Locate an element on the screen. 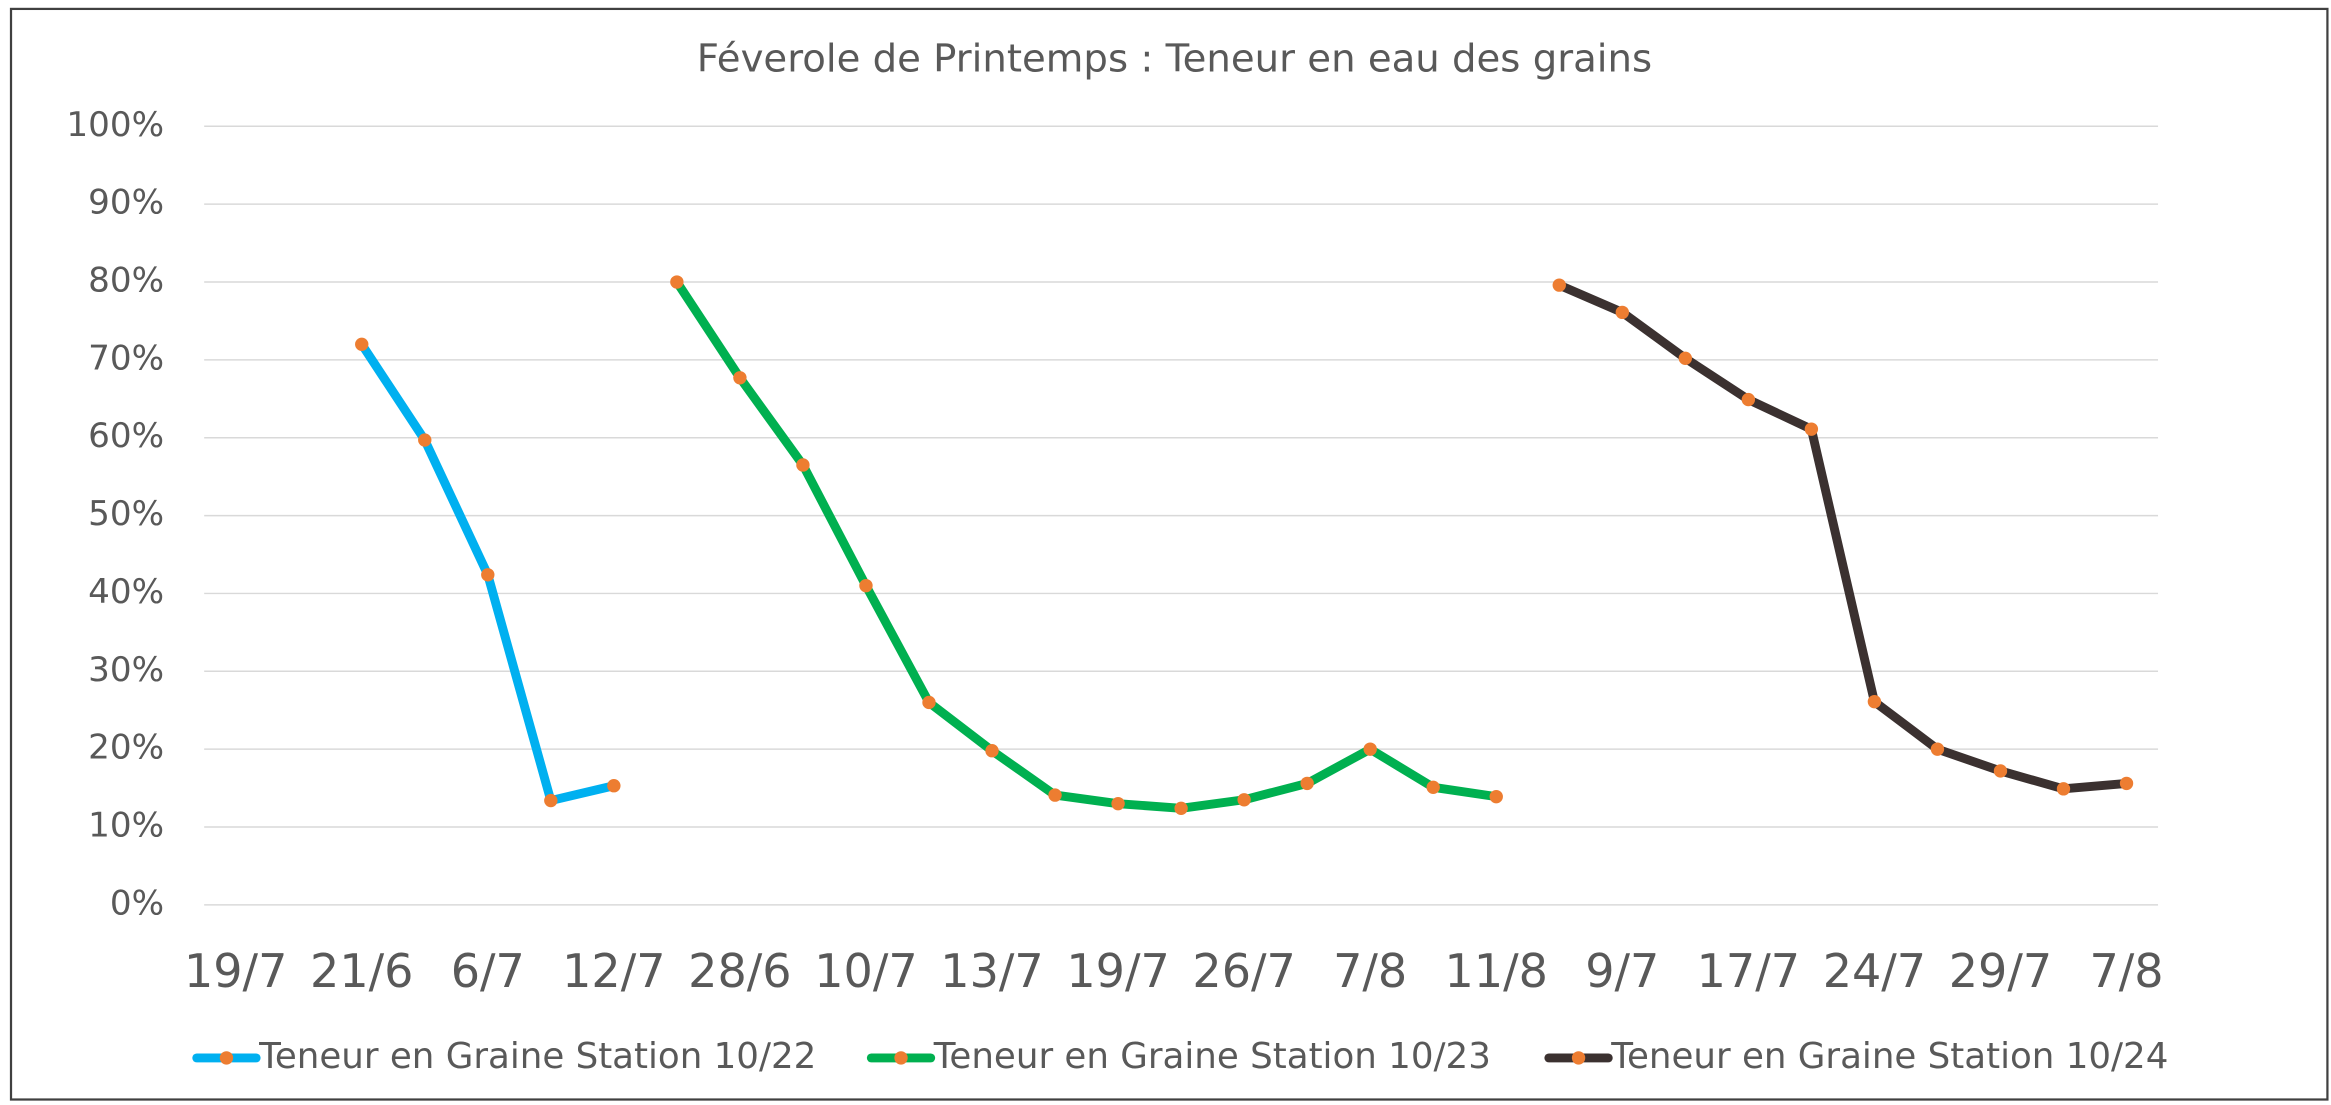  y-tick-label: 60% is located at coordinates (126, 436).